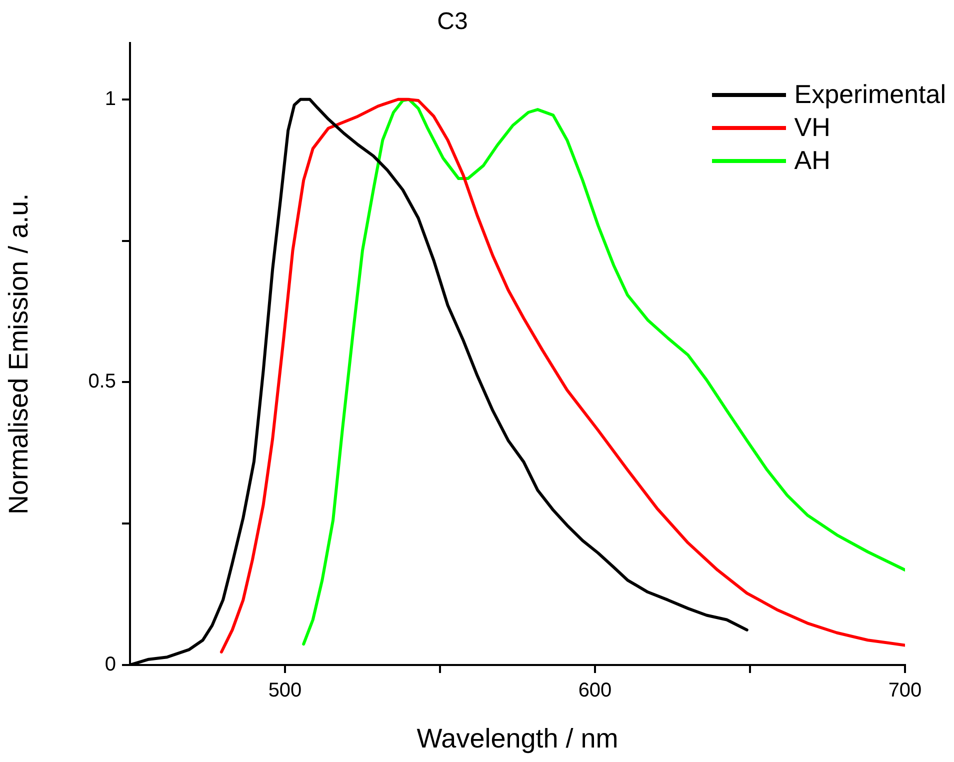  I want to click on y-tick-label: 1, so click(110, 99).